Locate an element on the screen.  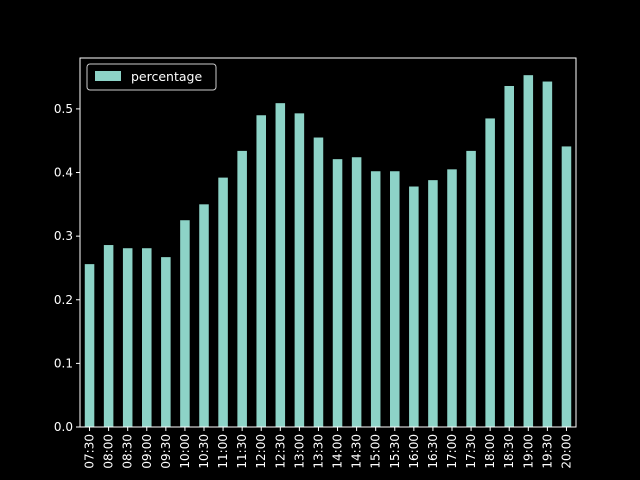
x-tick-label: 20:00 is located at coordinates (566, 451).